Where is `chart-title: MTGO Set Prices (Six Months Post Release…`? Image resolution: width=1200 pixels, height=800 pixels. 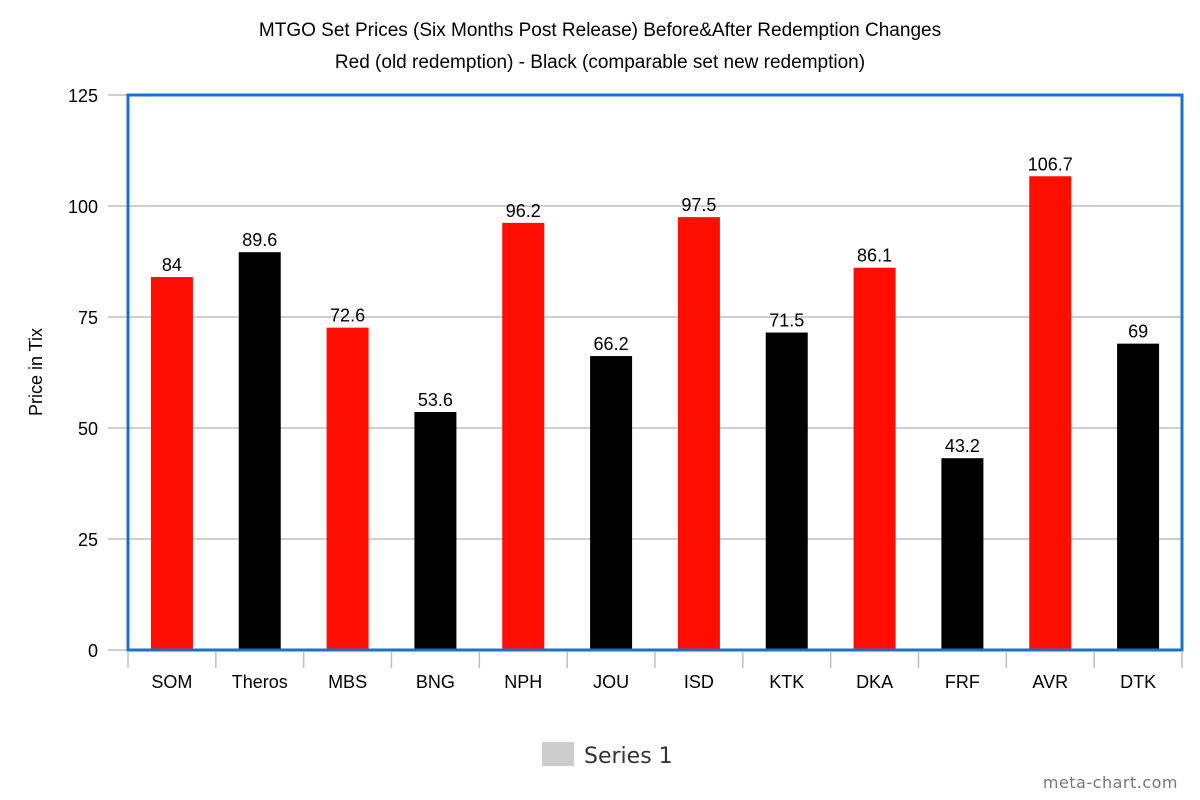 chart-title: MTGO Set Prices (Six Months Post Release… is located at coordinates (600, 30).